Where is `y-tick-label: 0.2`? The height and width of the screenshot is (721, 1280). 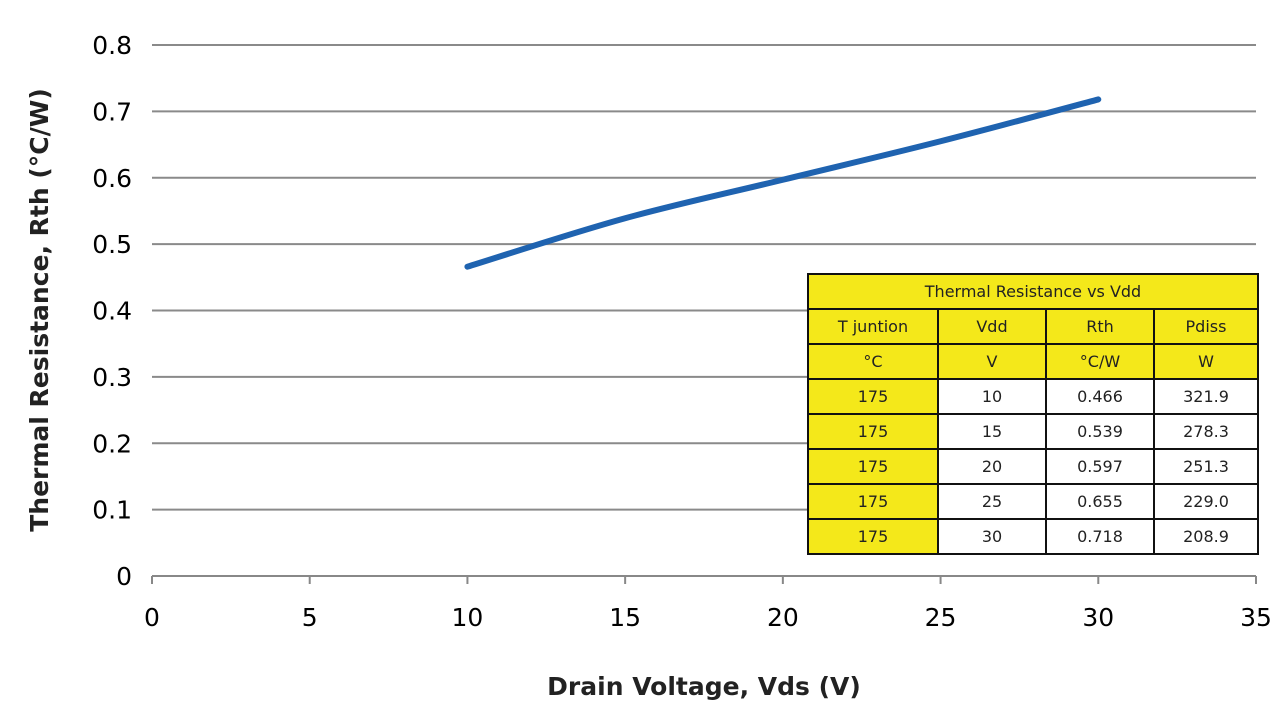 y-tick-label: 0.2 is located at coordinates (112, 443).